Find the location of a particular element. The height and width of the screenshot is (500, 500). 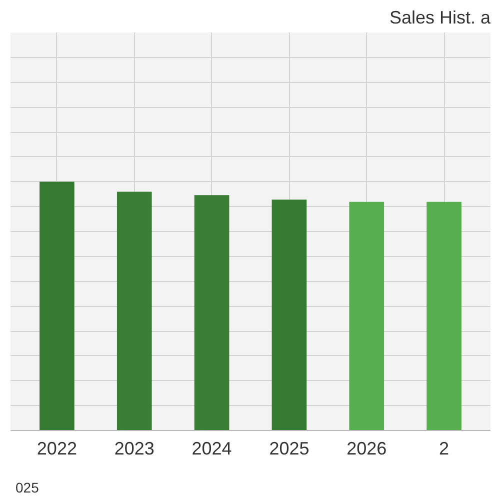

text: 025 is located at coordinates (28, 488).